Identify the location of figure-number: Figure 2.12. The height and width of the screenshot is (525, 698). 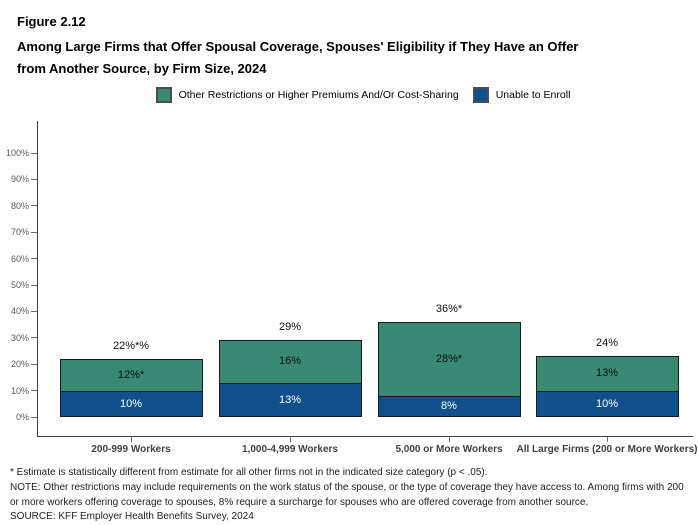
(51, 21).